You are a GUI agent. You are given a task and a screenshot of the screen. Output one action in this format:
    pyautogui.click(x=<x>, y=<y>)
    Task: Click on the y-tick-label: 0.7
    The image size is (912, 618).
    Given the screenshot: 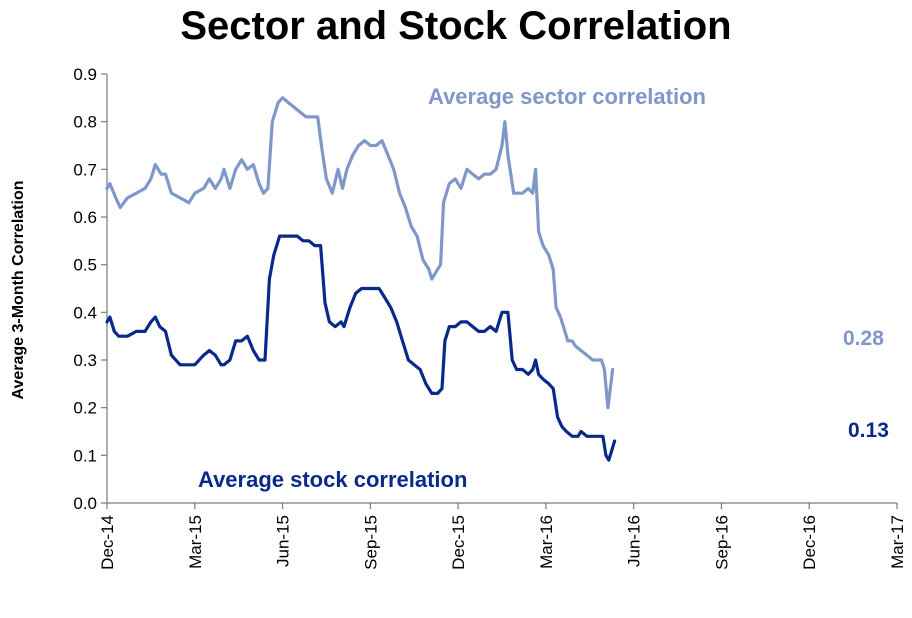 What is the action you would take?
    pyautogui.click(x=85, y=169)
    